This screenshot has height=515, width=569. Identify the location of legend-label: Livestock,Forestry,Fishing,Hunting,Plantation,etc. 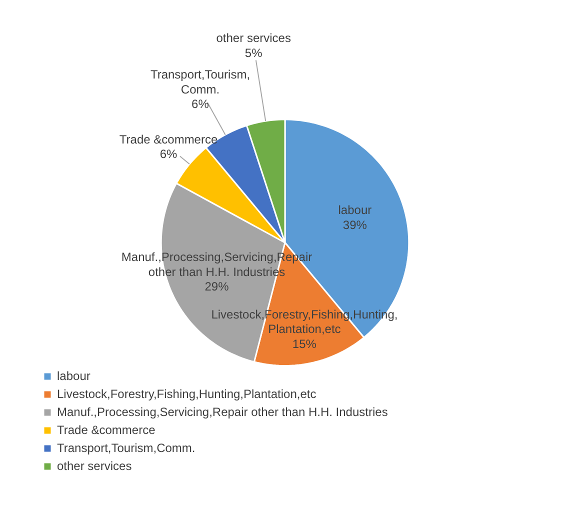
(186, 394).